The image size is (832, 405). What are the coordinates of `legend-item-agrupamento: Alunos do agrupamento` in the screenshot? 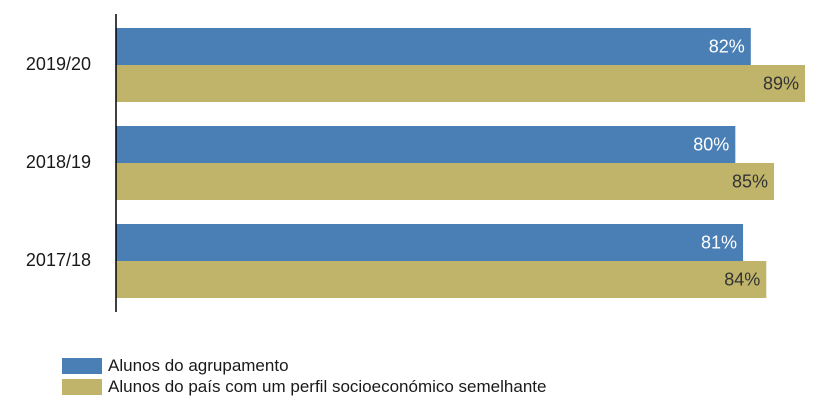 It's located at (304, 365).